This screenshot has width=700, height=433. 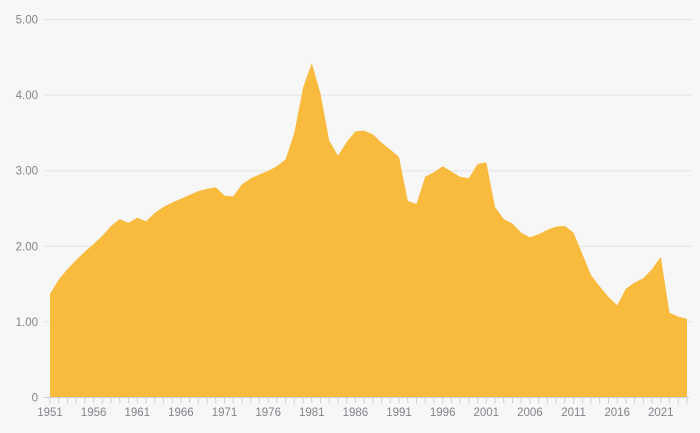 What do you see at coordinates (27, 172) in the screenshot?
I see `y-tick-label: 3.00` at bounding box center [27, 172].